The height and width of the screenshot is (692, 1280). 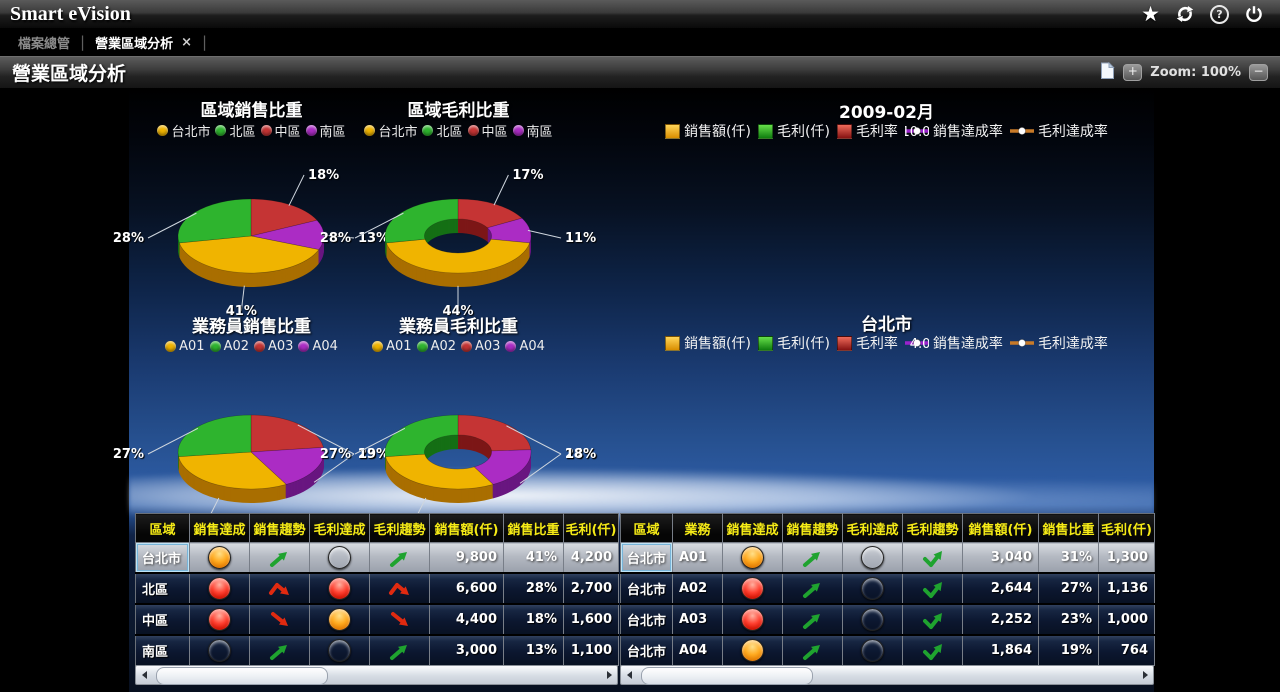 I want to click on legend-label: A01, so click(x=399, y=346).